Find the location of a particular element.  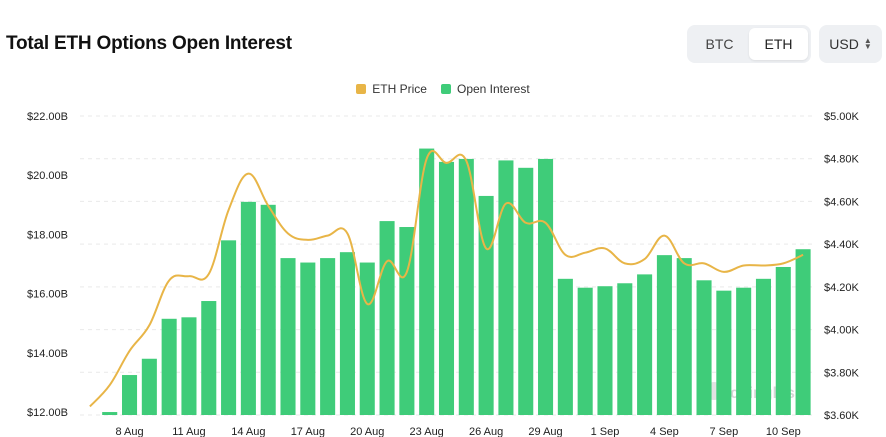

x-tick-label: 1 Sep is located at coordinates (605, 431).